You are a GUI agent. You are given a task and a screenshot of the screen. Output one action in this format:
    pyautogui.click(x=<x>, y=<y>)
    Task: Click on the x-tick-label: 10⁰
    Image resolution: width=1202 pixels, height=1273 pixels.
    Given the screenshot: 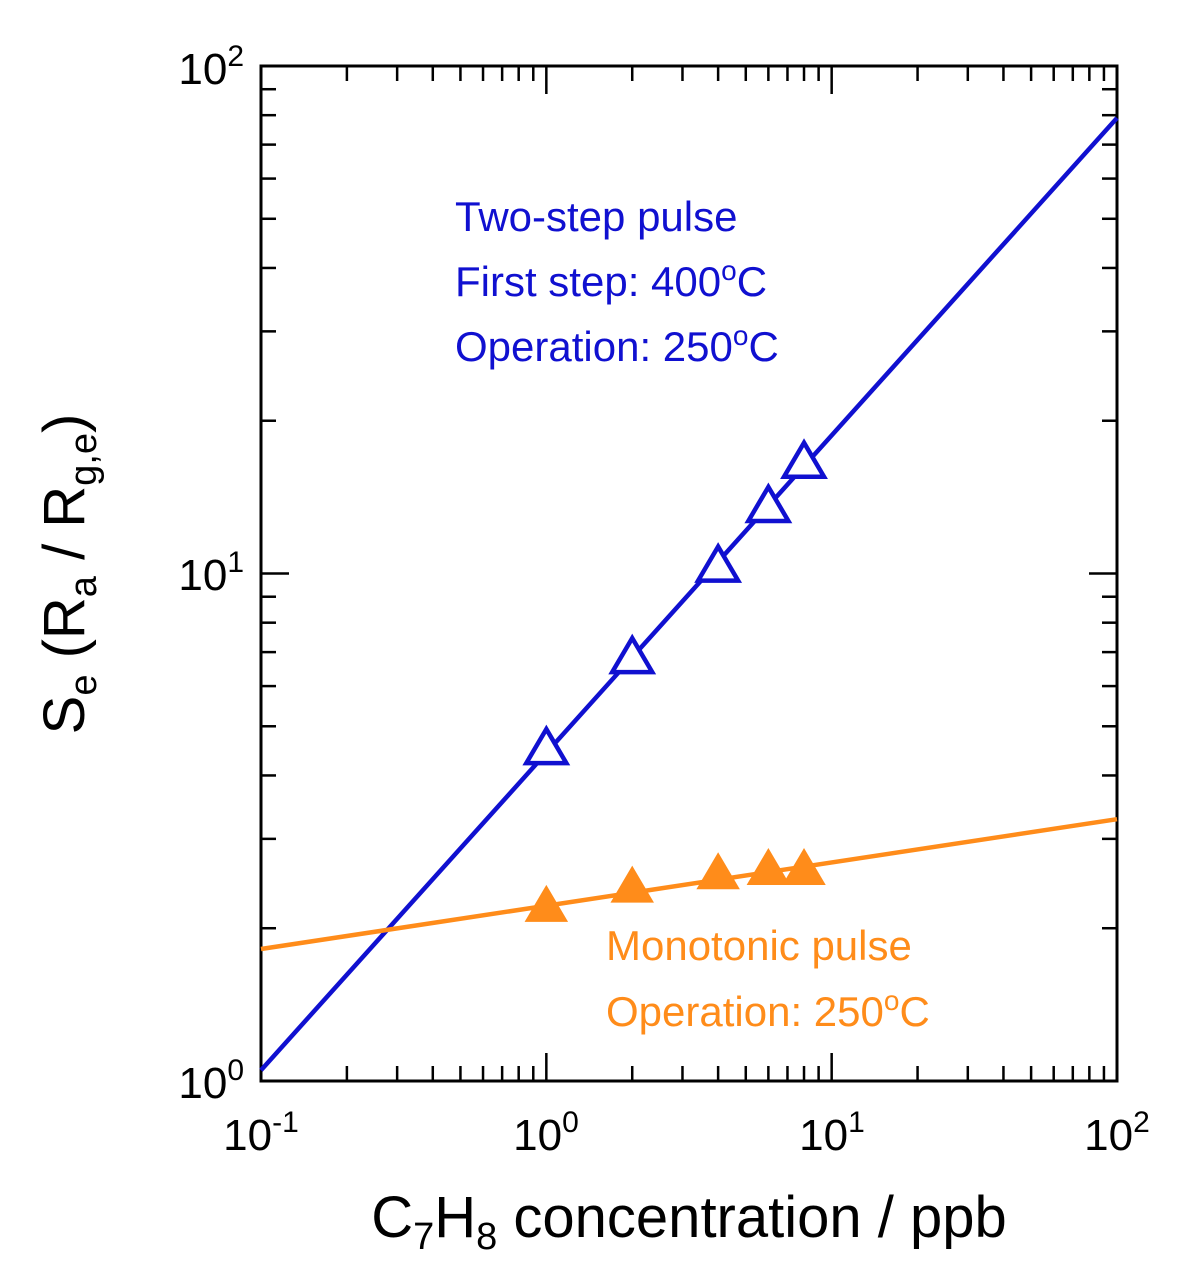 What is the action you would take?
    pyautogui.click(x=546, y=1133)
    